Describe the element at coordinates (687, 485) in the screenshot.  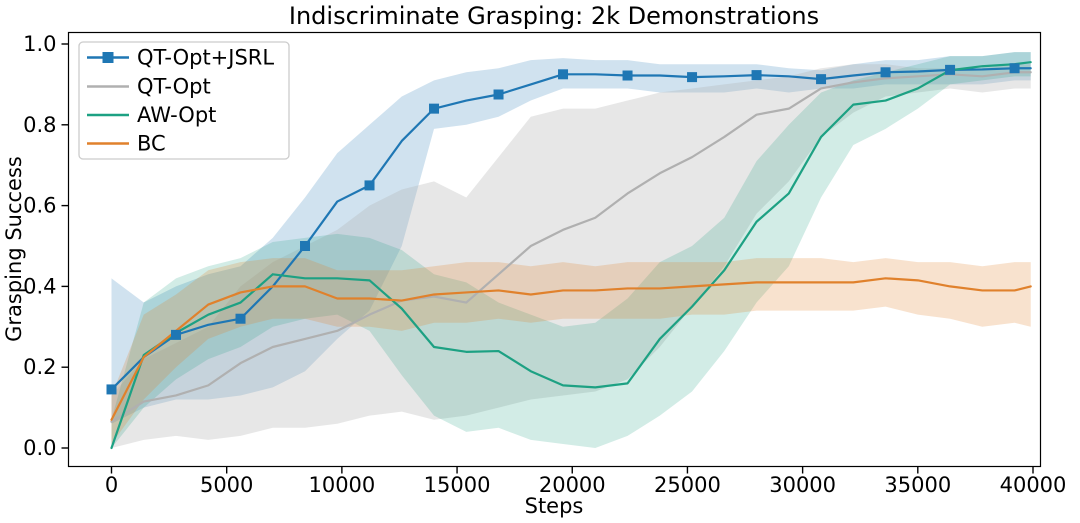
I see `x-tick-label: 25000` at that location.